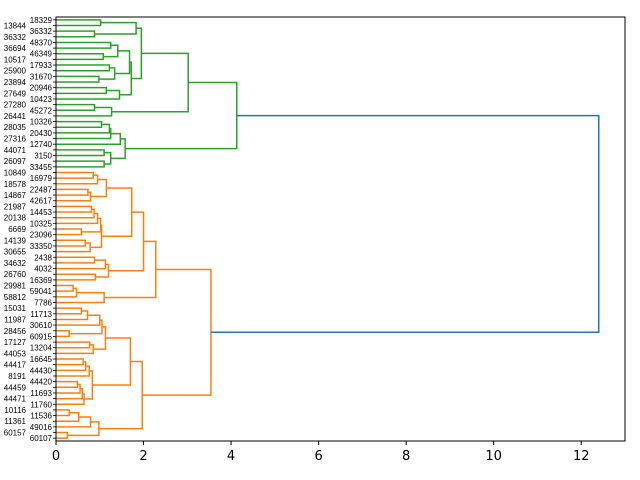 Image resolution: width=640 pixels, height=480 pixels. I want to click on x-tick-label: 0, so click(56, 456).